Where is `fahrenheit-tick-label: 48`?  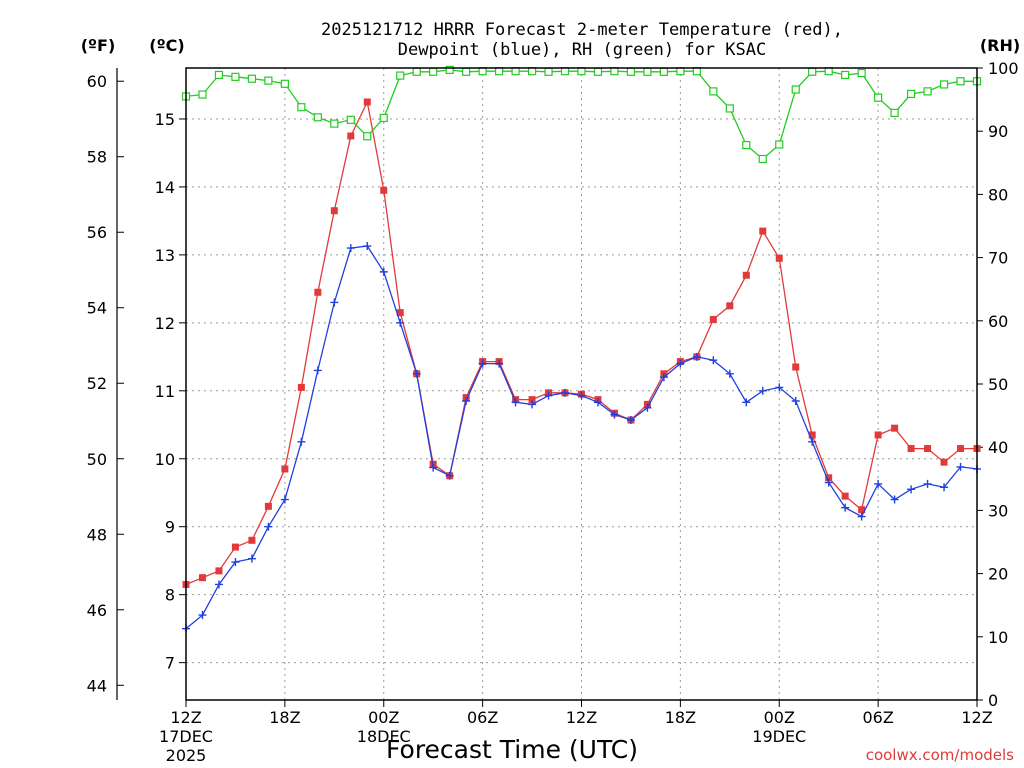
fahrenheit-tick-label: 48 is located at coordinates (97, 534).